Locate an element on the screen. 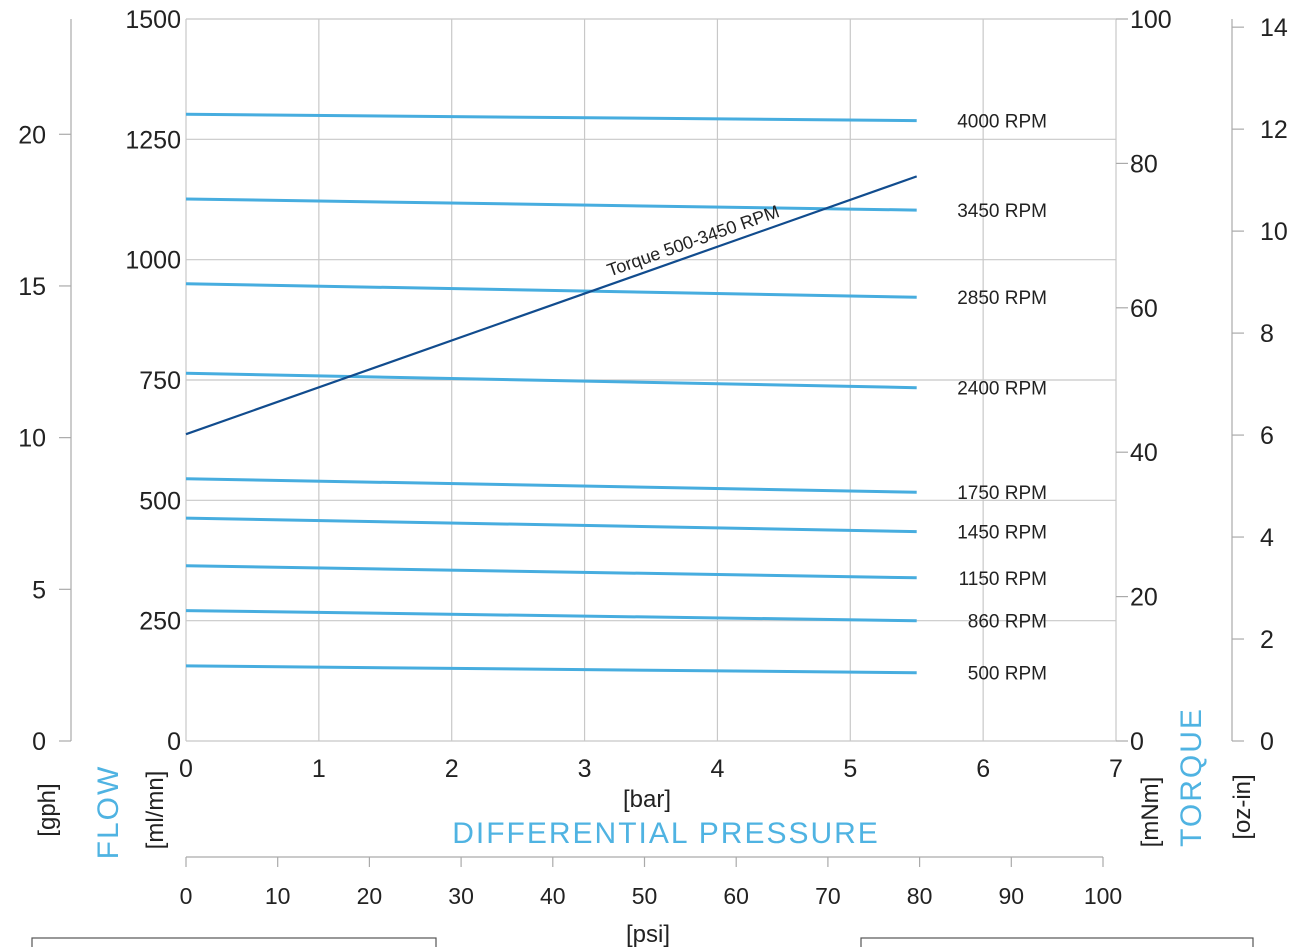  y-mNm-tick-label: 60 is located at coordinates (1144, 309).